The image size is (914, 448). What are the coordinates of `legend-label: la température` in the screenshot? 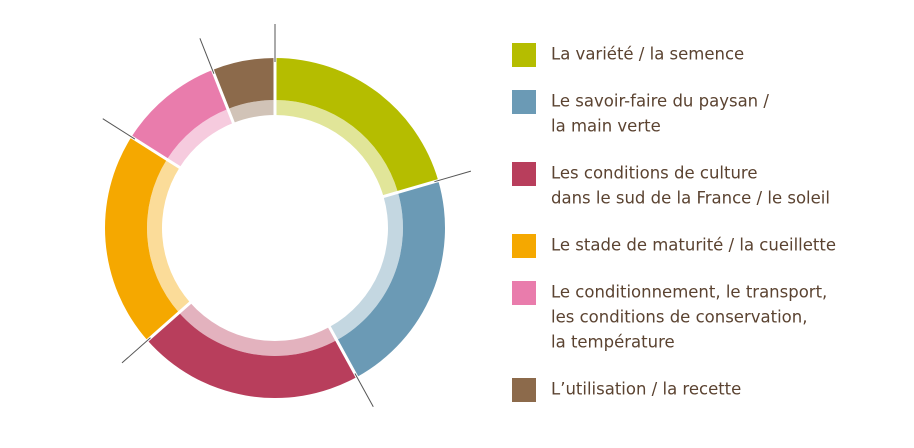 It's located at (613, 342).